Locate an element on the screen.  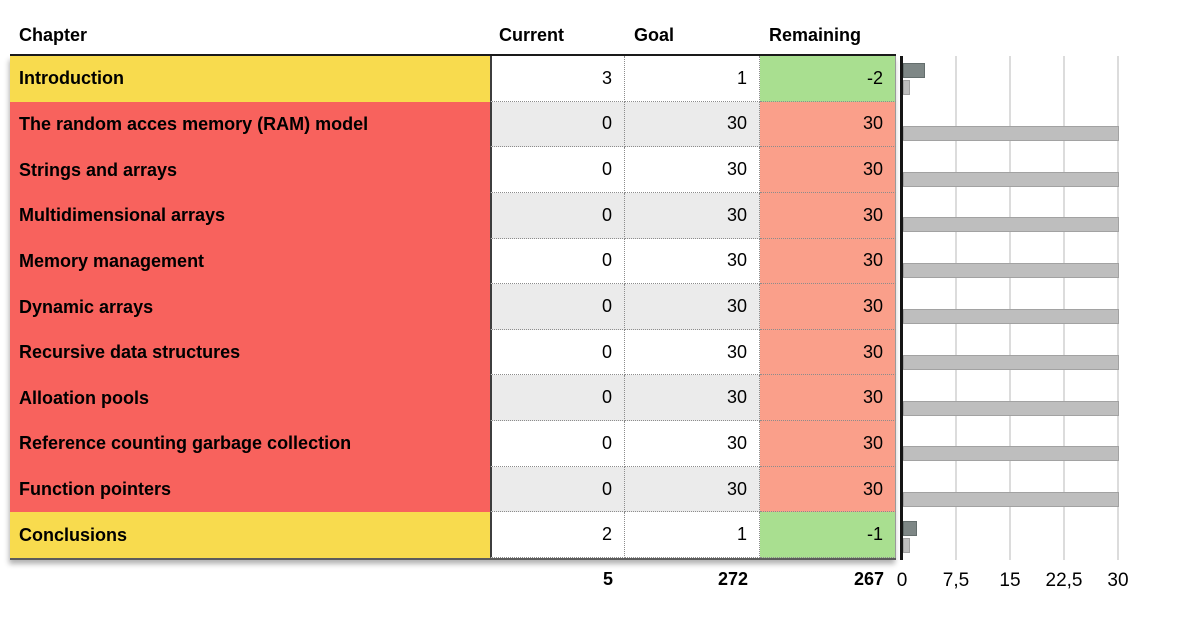
table-row: Function pointers 0 30 30 is located at coordinates (453, 489).